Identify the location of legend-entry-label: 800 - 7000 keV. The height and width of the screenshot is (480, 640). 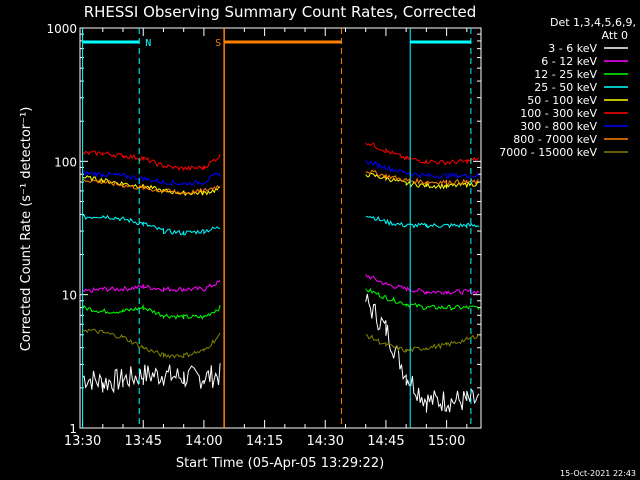
(555, 139).